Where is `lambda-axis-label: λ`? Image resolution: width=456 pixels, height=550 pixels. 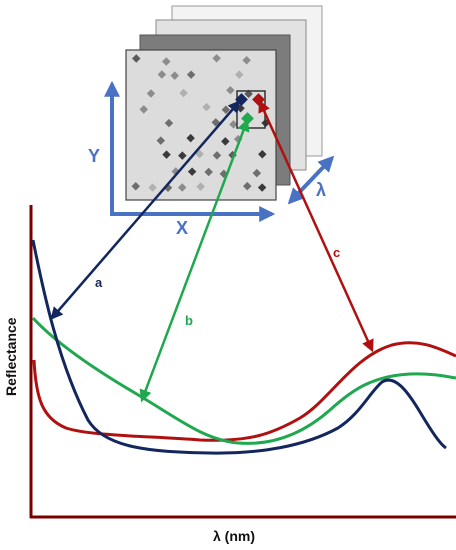 lambda-axis-label: λ is located at coordinates (321, 190).